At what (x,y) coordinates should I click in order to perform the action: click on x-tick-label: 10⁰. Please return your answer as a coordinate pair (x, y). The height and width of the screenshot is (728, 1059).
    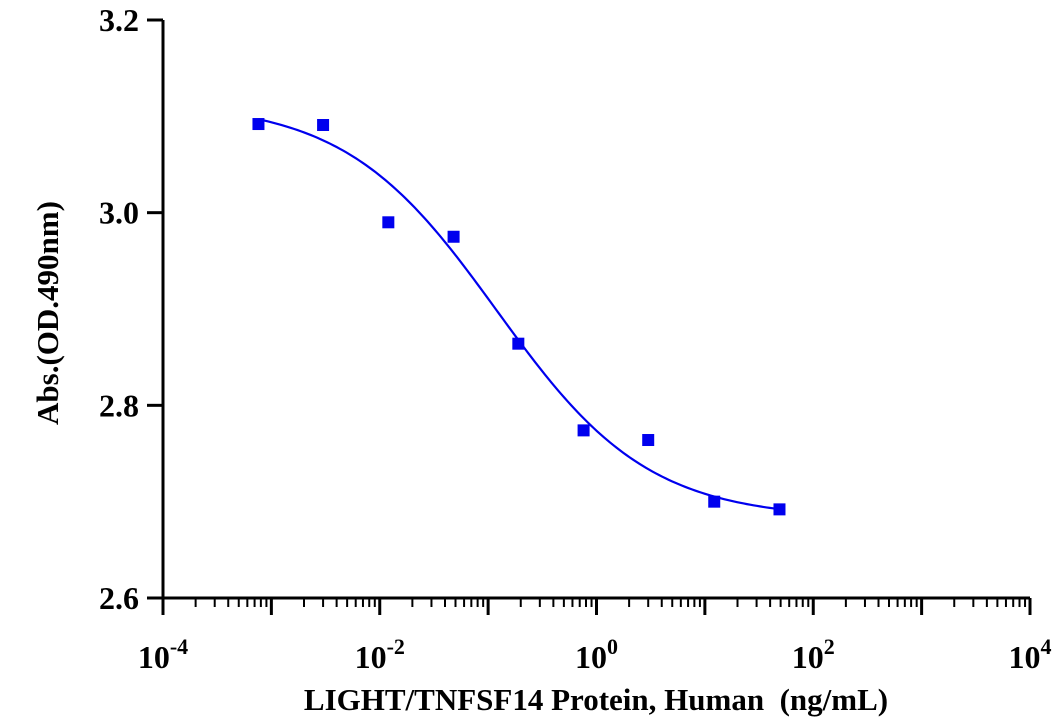
    Looking at the image, I should click on (596, 654).